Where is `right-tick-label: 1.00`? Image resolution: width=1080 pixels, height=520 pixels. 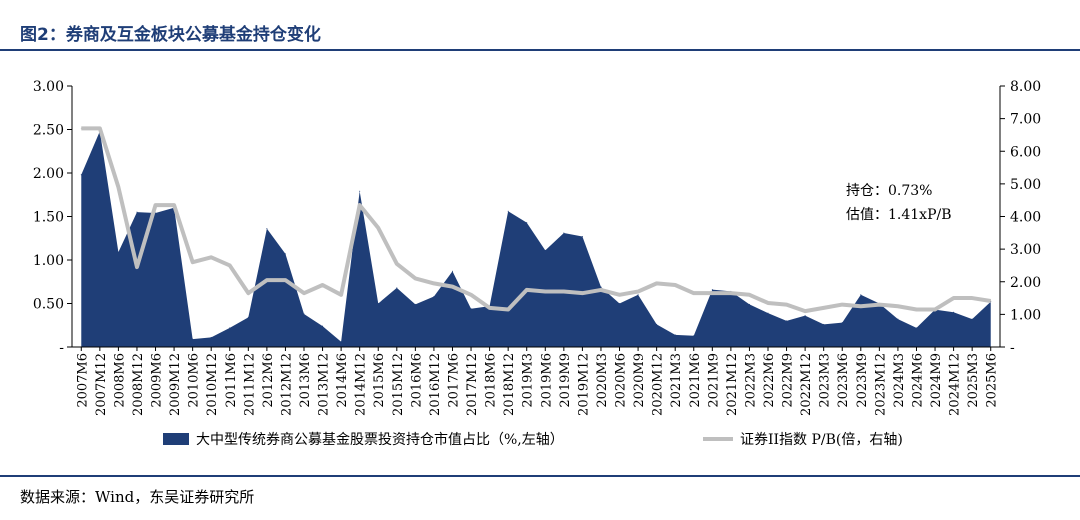 right-tick-label: 1.00 is located at coordinates (1025, 315).